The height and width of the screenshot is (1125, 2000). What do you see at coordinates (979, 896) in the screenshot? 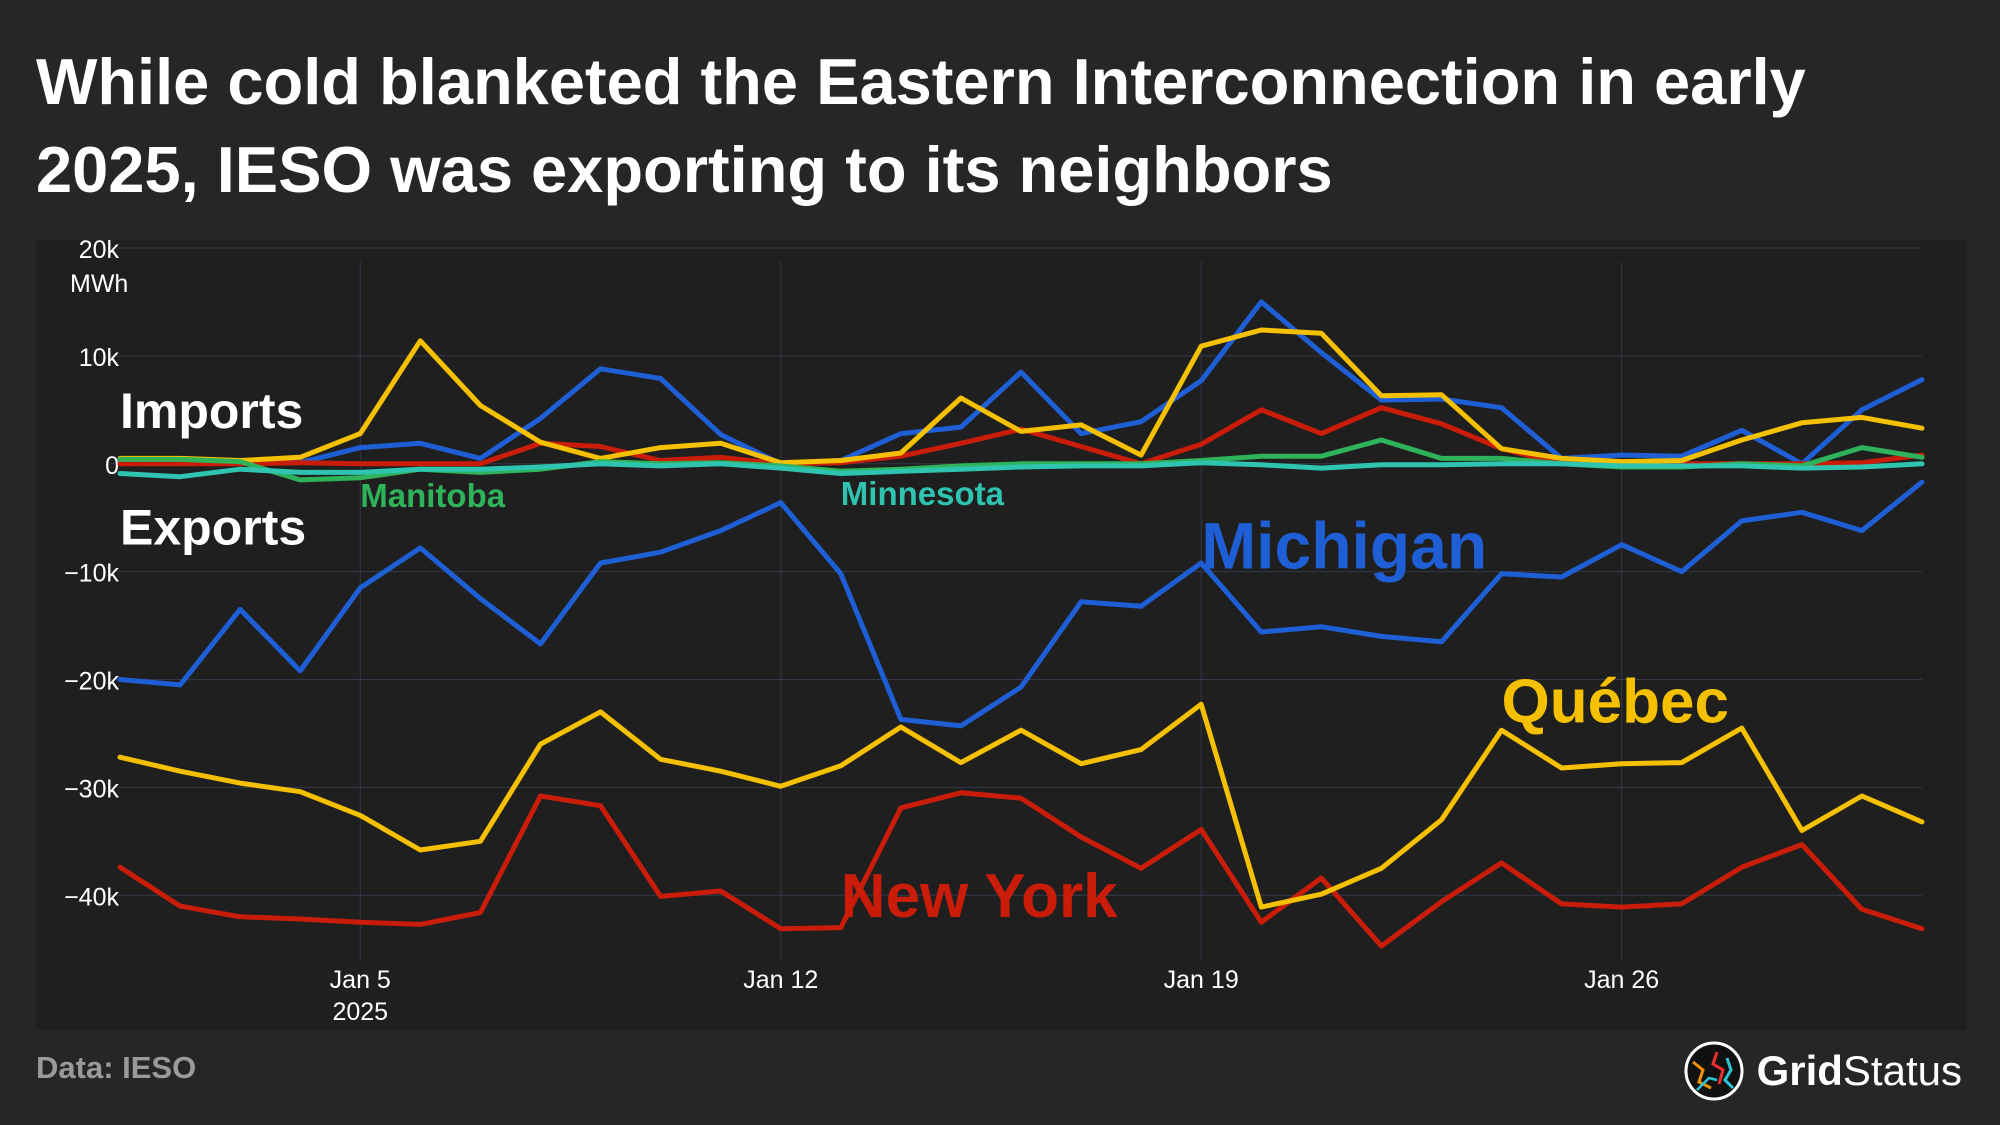
I see `new-york-label: New York` at bounding box center [979, 896].